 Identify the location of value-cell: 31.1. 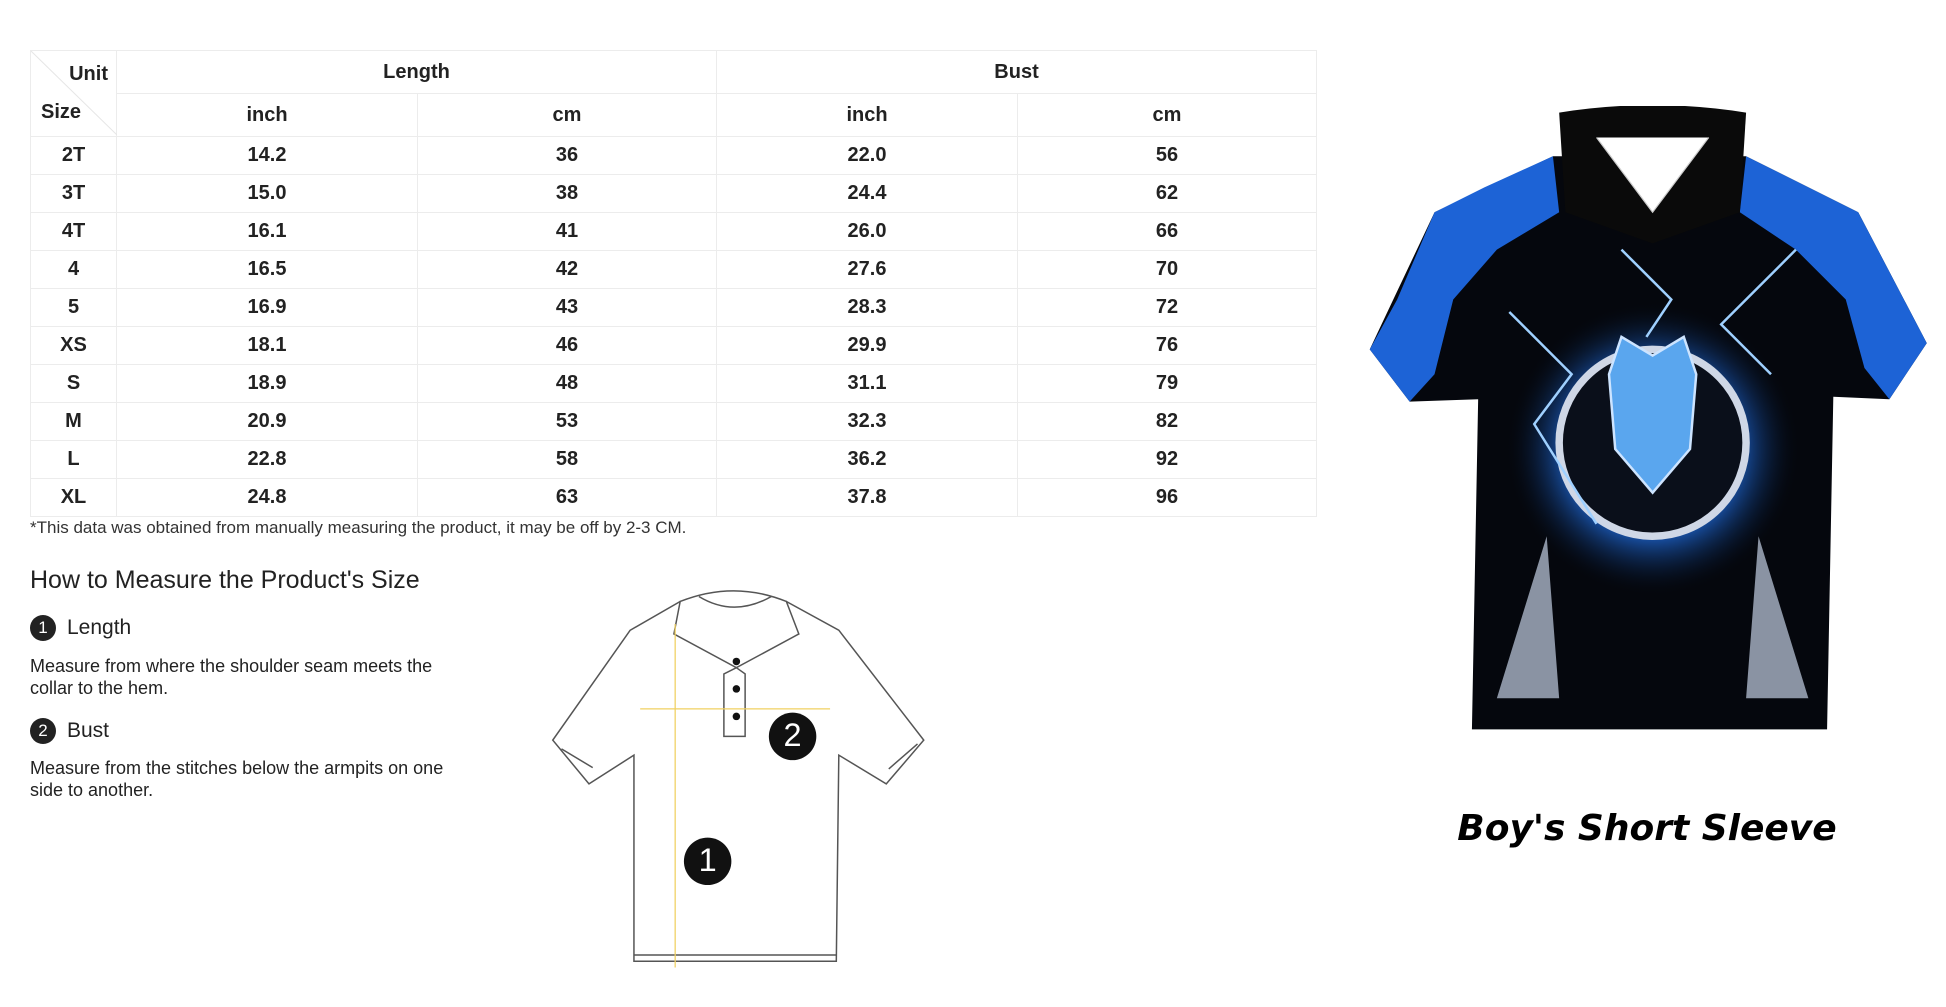
(867, 383).